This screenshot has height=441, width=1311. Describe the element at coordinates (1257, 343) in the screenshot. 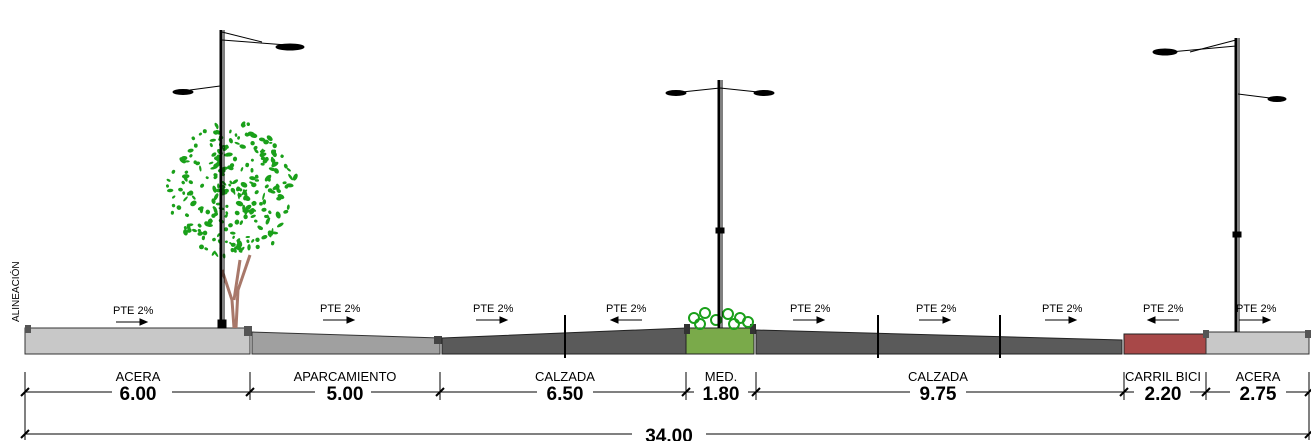

I see `segment-acera-right` at that location.